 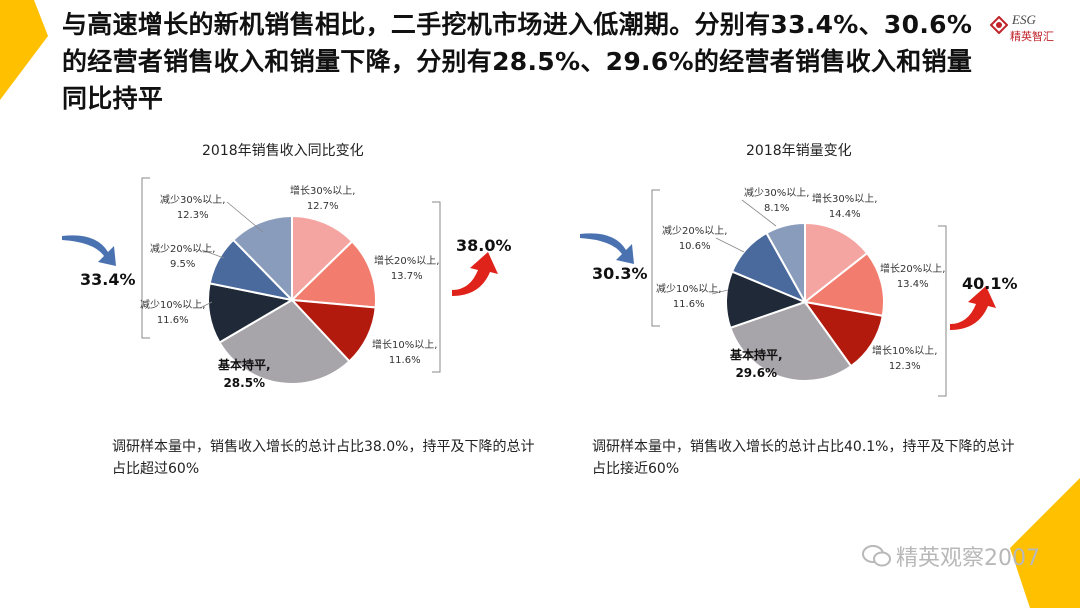 What do you see at coordinates (405, 353) in the screenshot?
I see `chart1-slice-label: 增长10%以上, 11.6%` at bounding box center [405, 353].